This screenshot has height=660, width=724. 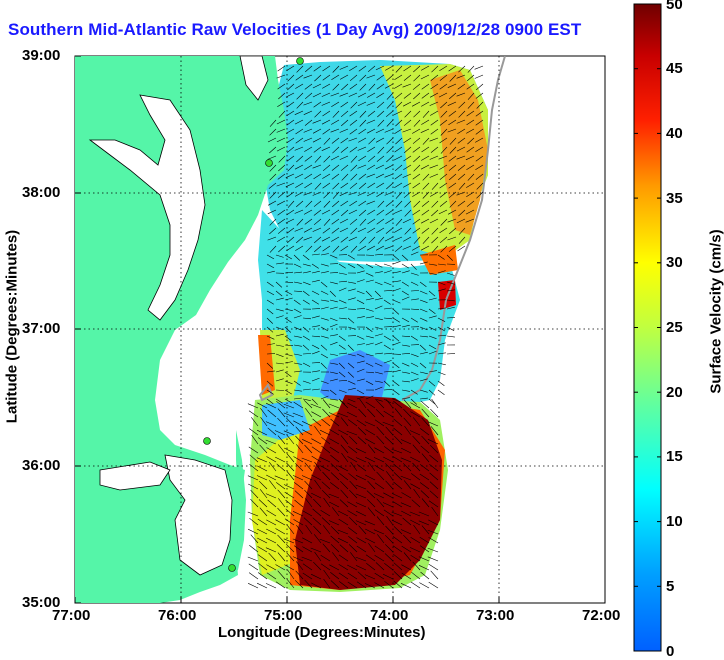 I want to click on y-tick-label: 36:00, so click(x=41, y=465).